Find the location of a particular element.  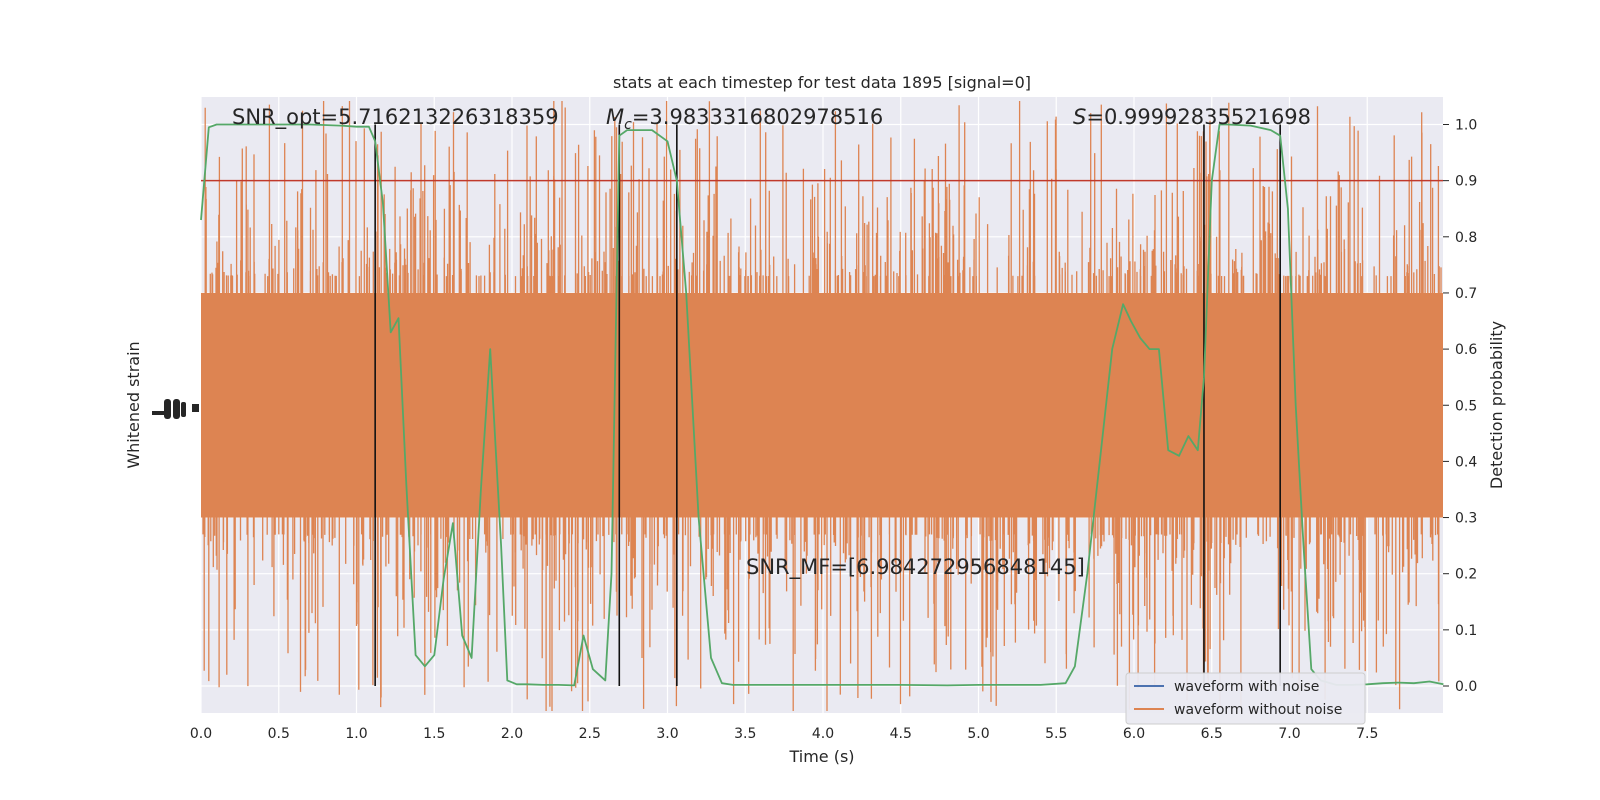

x-tick-label: 6.0 is located at coordinates (1134, 734).